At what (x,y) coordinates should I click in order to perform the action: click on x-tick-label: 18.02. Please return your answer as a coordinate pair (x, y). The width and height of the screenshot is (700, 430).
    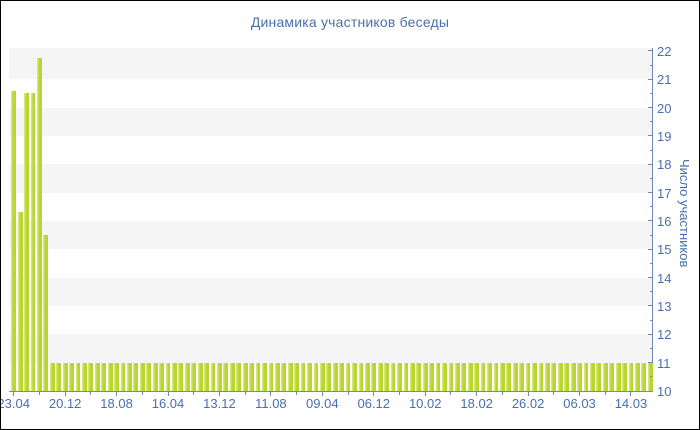
    Looking at the image, I should click on (476, 403).